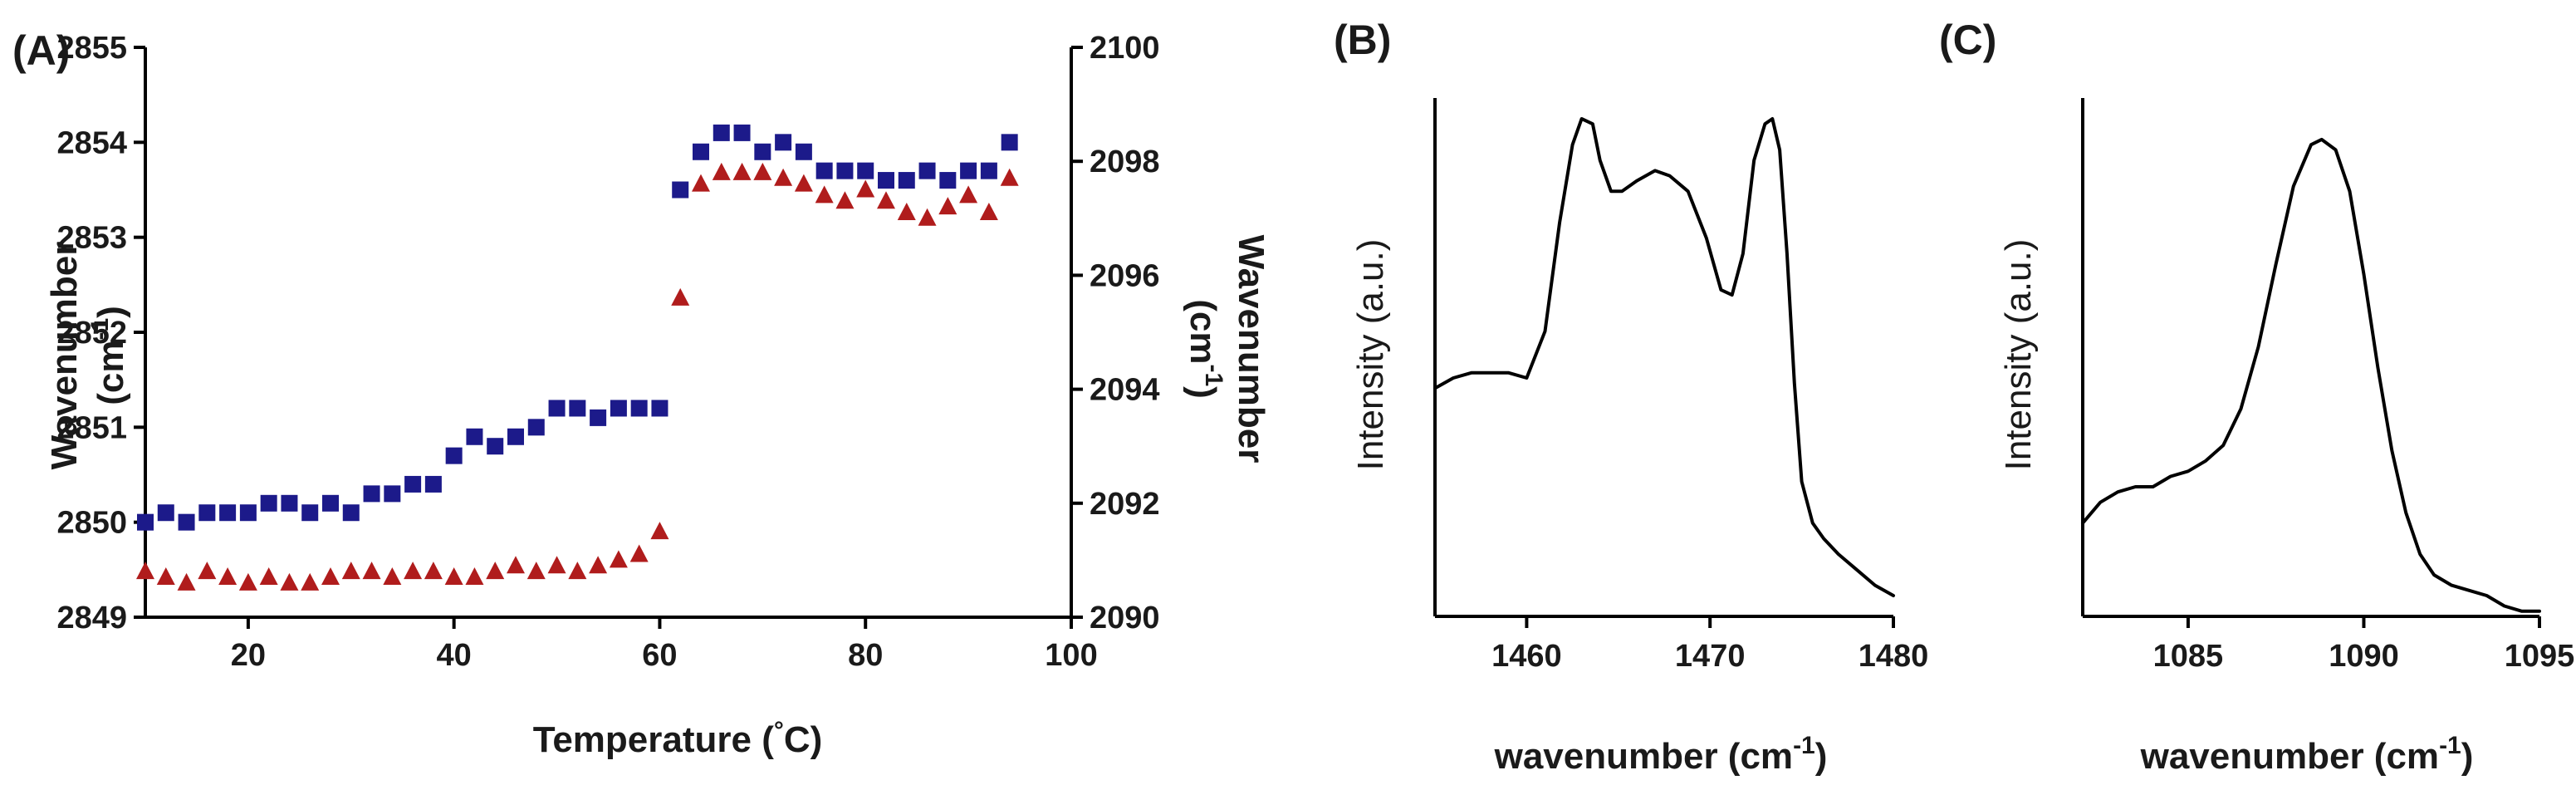  I want to click on chart-c-xlabel: wavenumber (cm-1), so click(2307, 754).